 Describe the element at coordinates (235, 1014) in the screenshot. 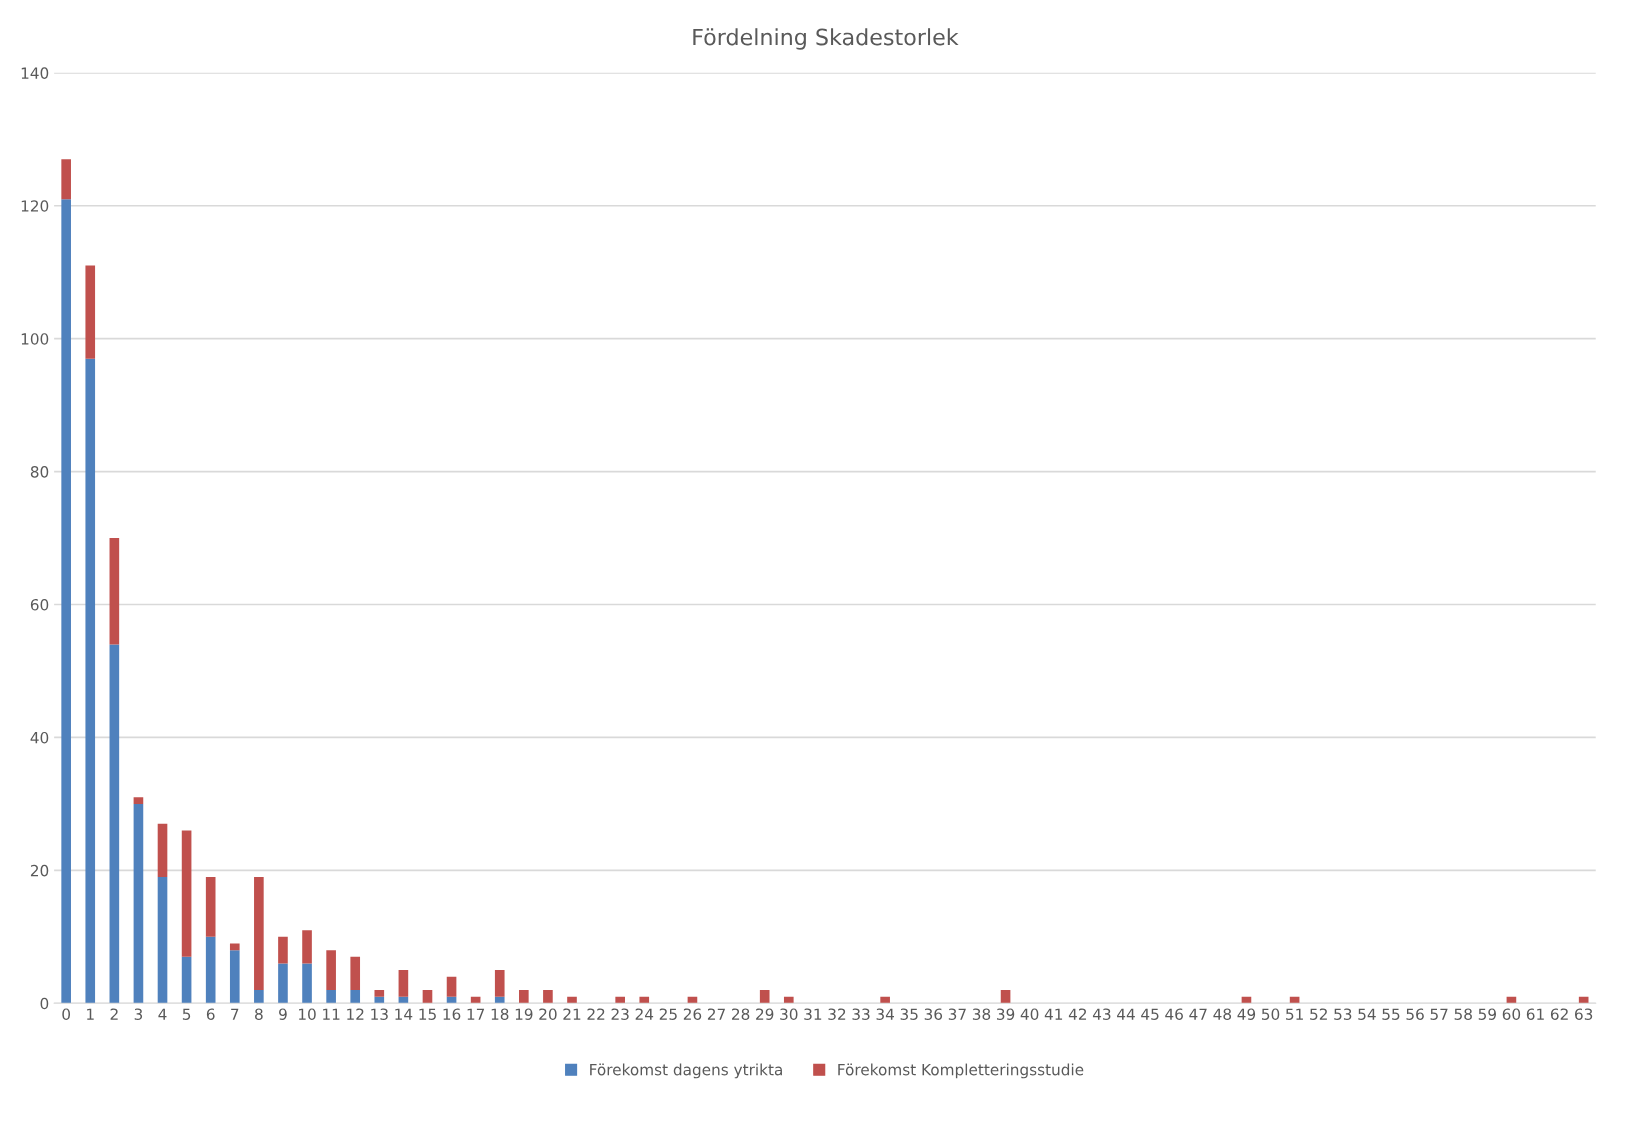

I see `x-tick-label: 7` at that location.